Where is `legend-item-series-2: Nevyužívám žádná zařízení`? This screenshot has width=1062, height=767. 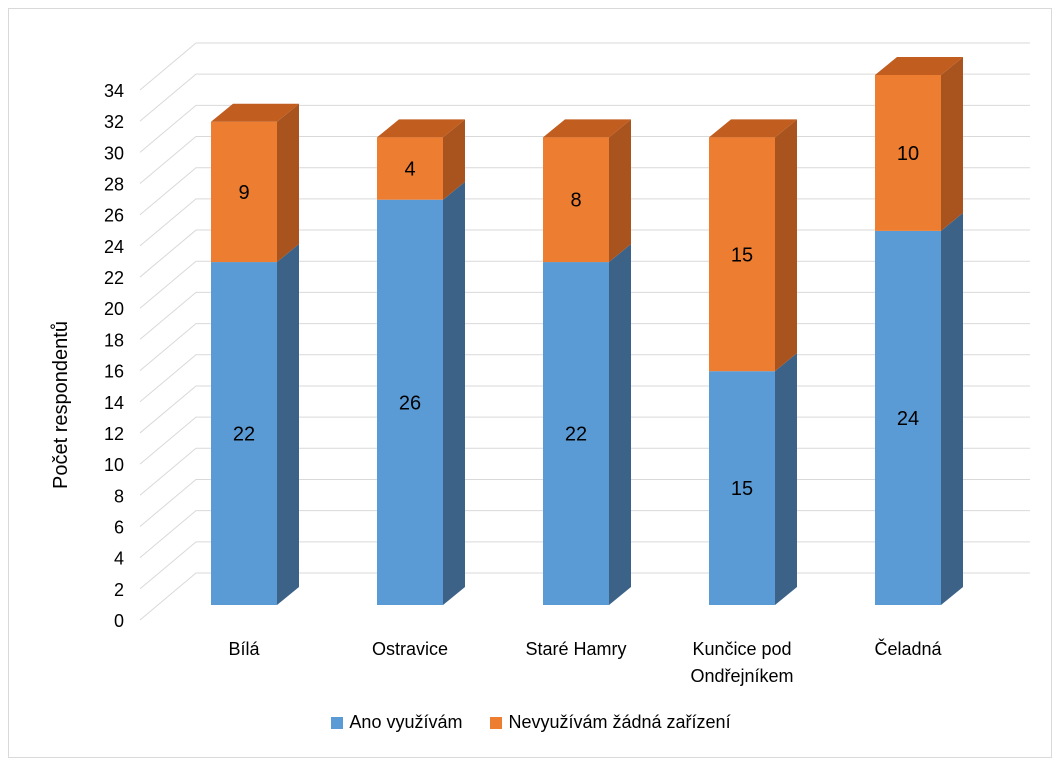
legend-item-series-2: Nevyužívám žádná zařízení is located at coordinates (610, 722).